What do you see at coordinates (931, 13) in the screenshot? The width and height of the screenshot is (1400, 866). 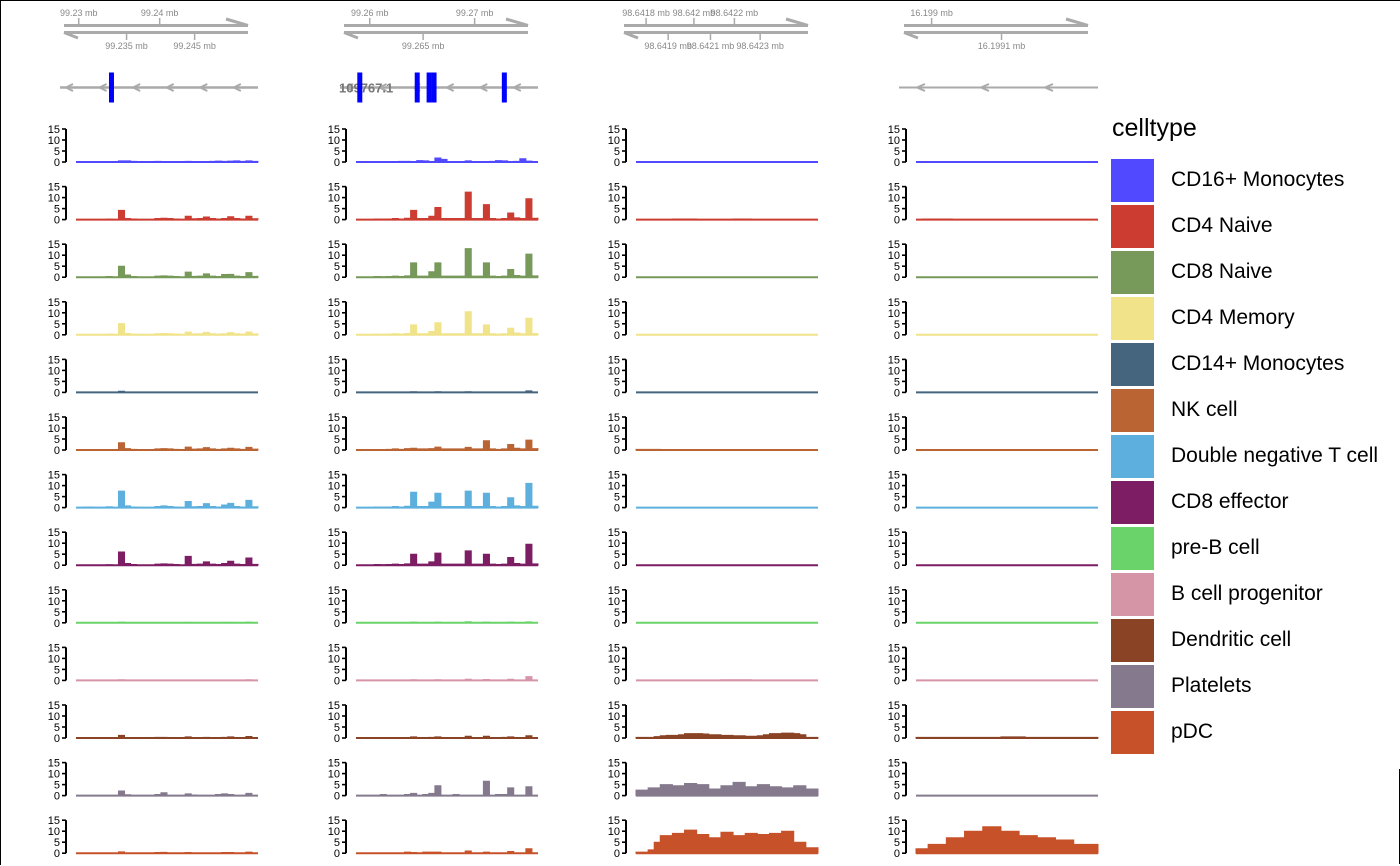 I see `axis-tick-label-top: 16.199 mb` at bounding box center [931, 13].